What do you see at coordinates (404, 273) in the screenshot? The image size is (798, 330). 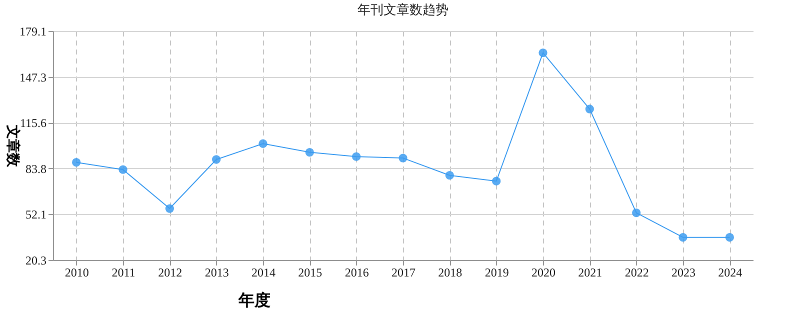 I see `x-tick-label: 2017` at bounding box center [404, 273].